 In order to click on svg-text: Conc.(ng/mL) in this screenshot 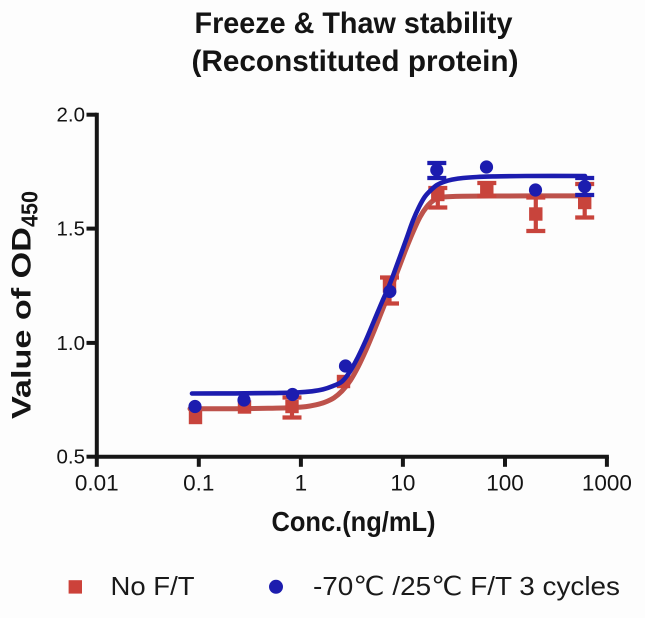, I will do `click(354, 521)`.